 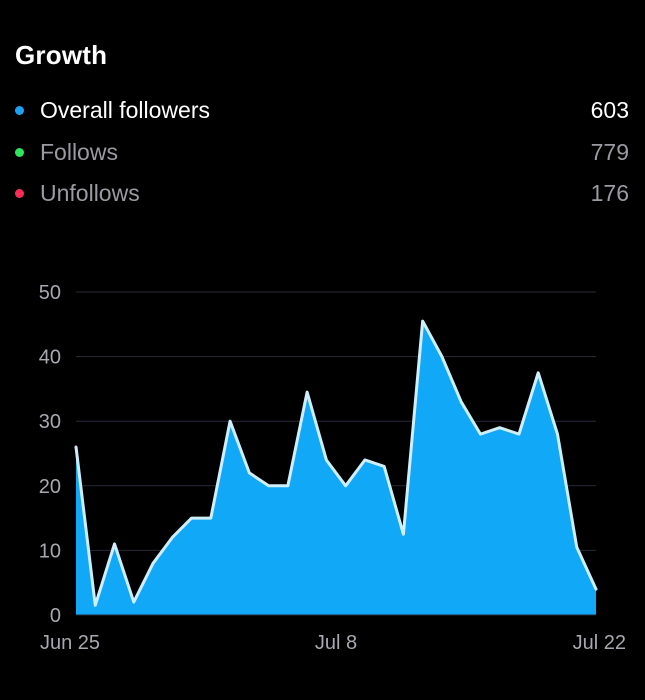 What do you see at coordinates (50, 422) in the screenshot?
I see `y-tick-label: 30` at bounding box center [50, 422].